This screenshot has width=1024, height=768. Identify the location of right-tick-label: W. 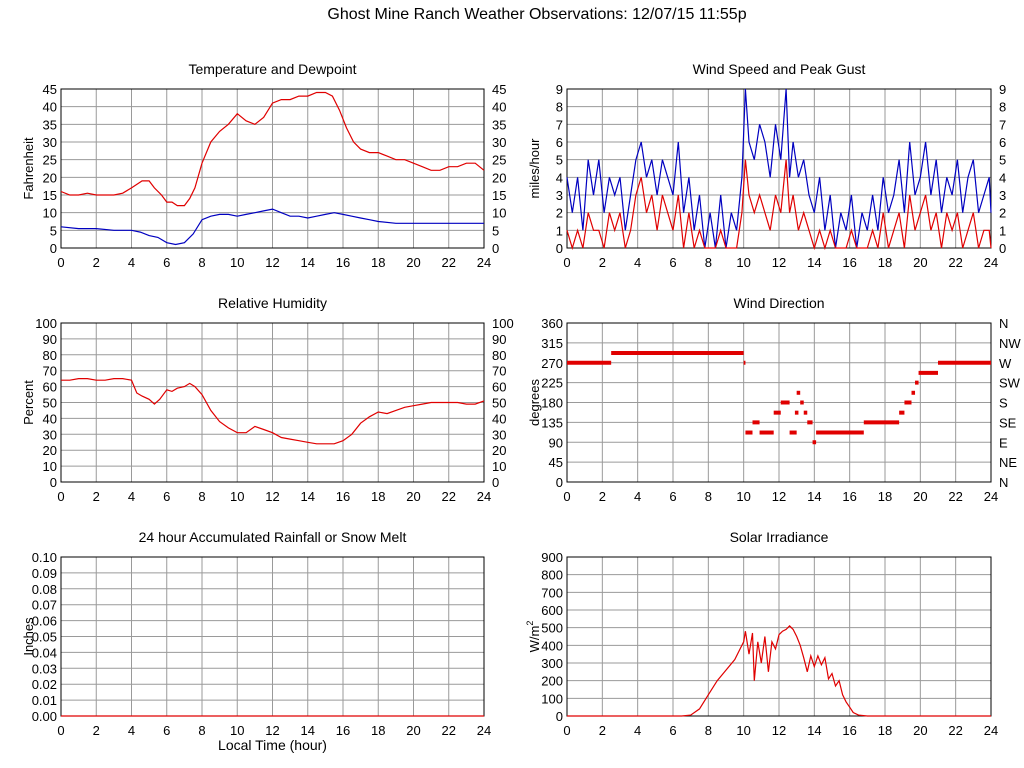
(1005, 363).